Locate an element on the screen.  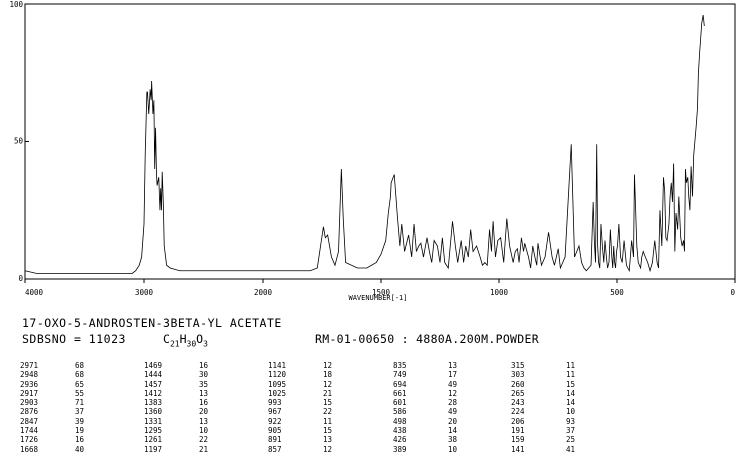
peak-wavenumber: 967 is located at coordinates (275, 412).